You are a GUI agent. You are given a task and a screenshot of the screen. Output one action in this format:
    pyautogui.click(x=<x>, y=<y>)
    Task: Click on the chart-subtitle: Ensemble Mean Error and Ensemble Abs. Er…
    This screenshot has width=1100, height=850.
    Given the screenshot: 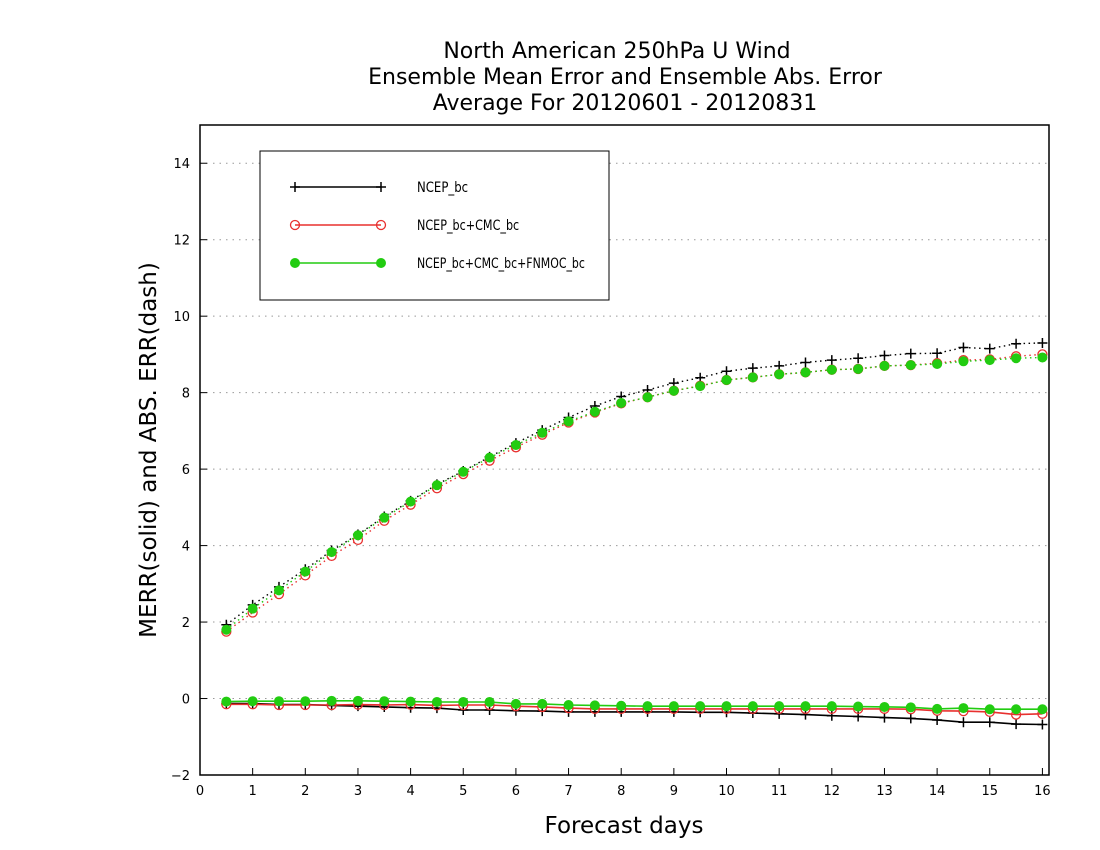 What is the action you would take?
    pyautogui.click(x=625, y=77)
    